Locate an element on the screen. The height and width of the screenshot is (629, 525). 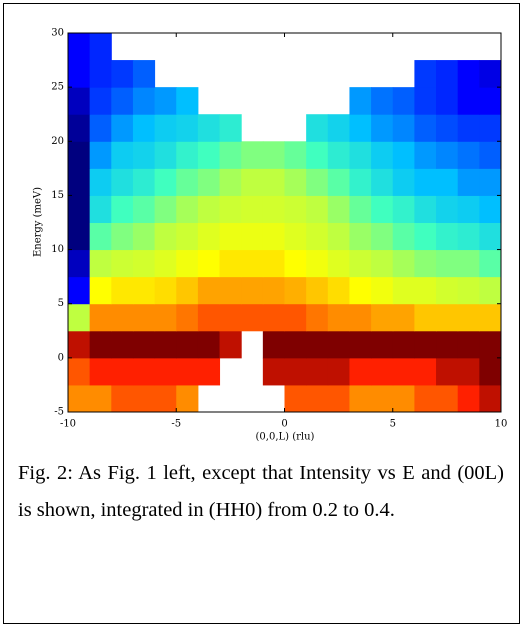
y-tick-label: 30 is located at coordinates (57, 33).